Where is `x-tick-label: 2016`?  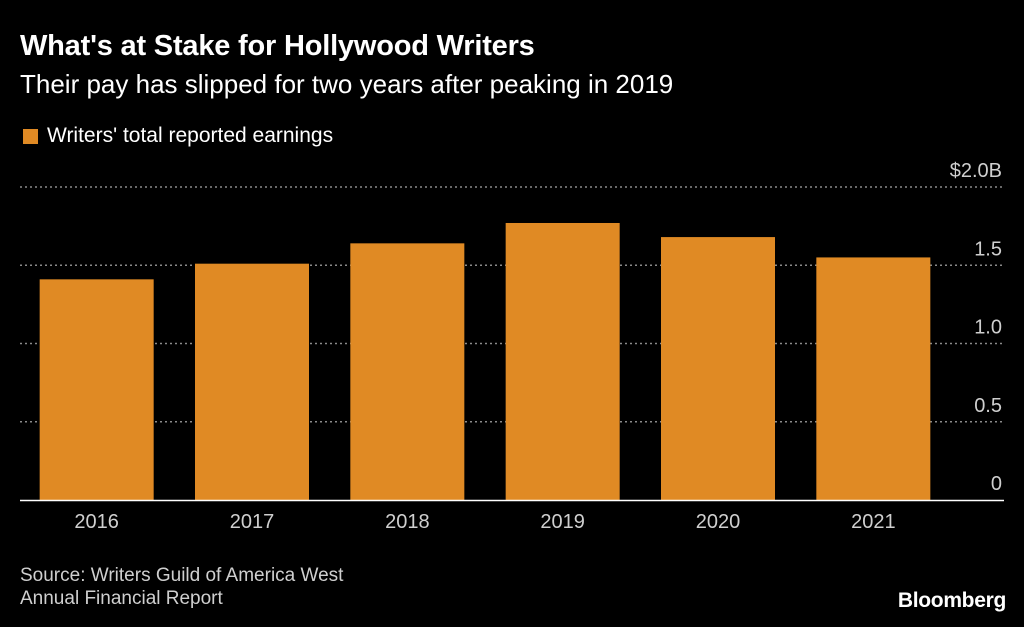
x-tick-label: 2016 is located at coordinates (96, 522).